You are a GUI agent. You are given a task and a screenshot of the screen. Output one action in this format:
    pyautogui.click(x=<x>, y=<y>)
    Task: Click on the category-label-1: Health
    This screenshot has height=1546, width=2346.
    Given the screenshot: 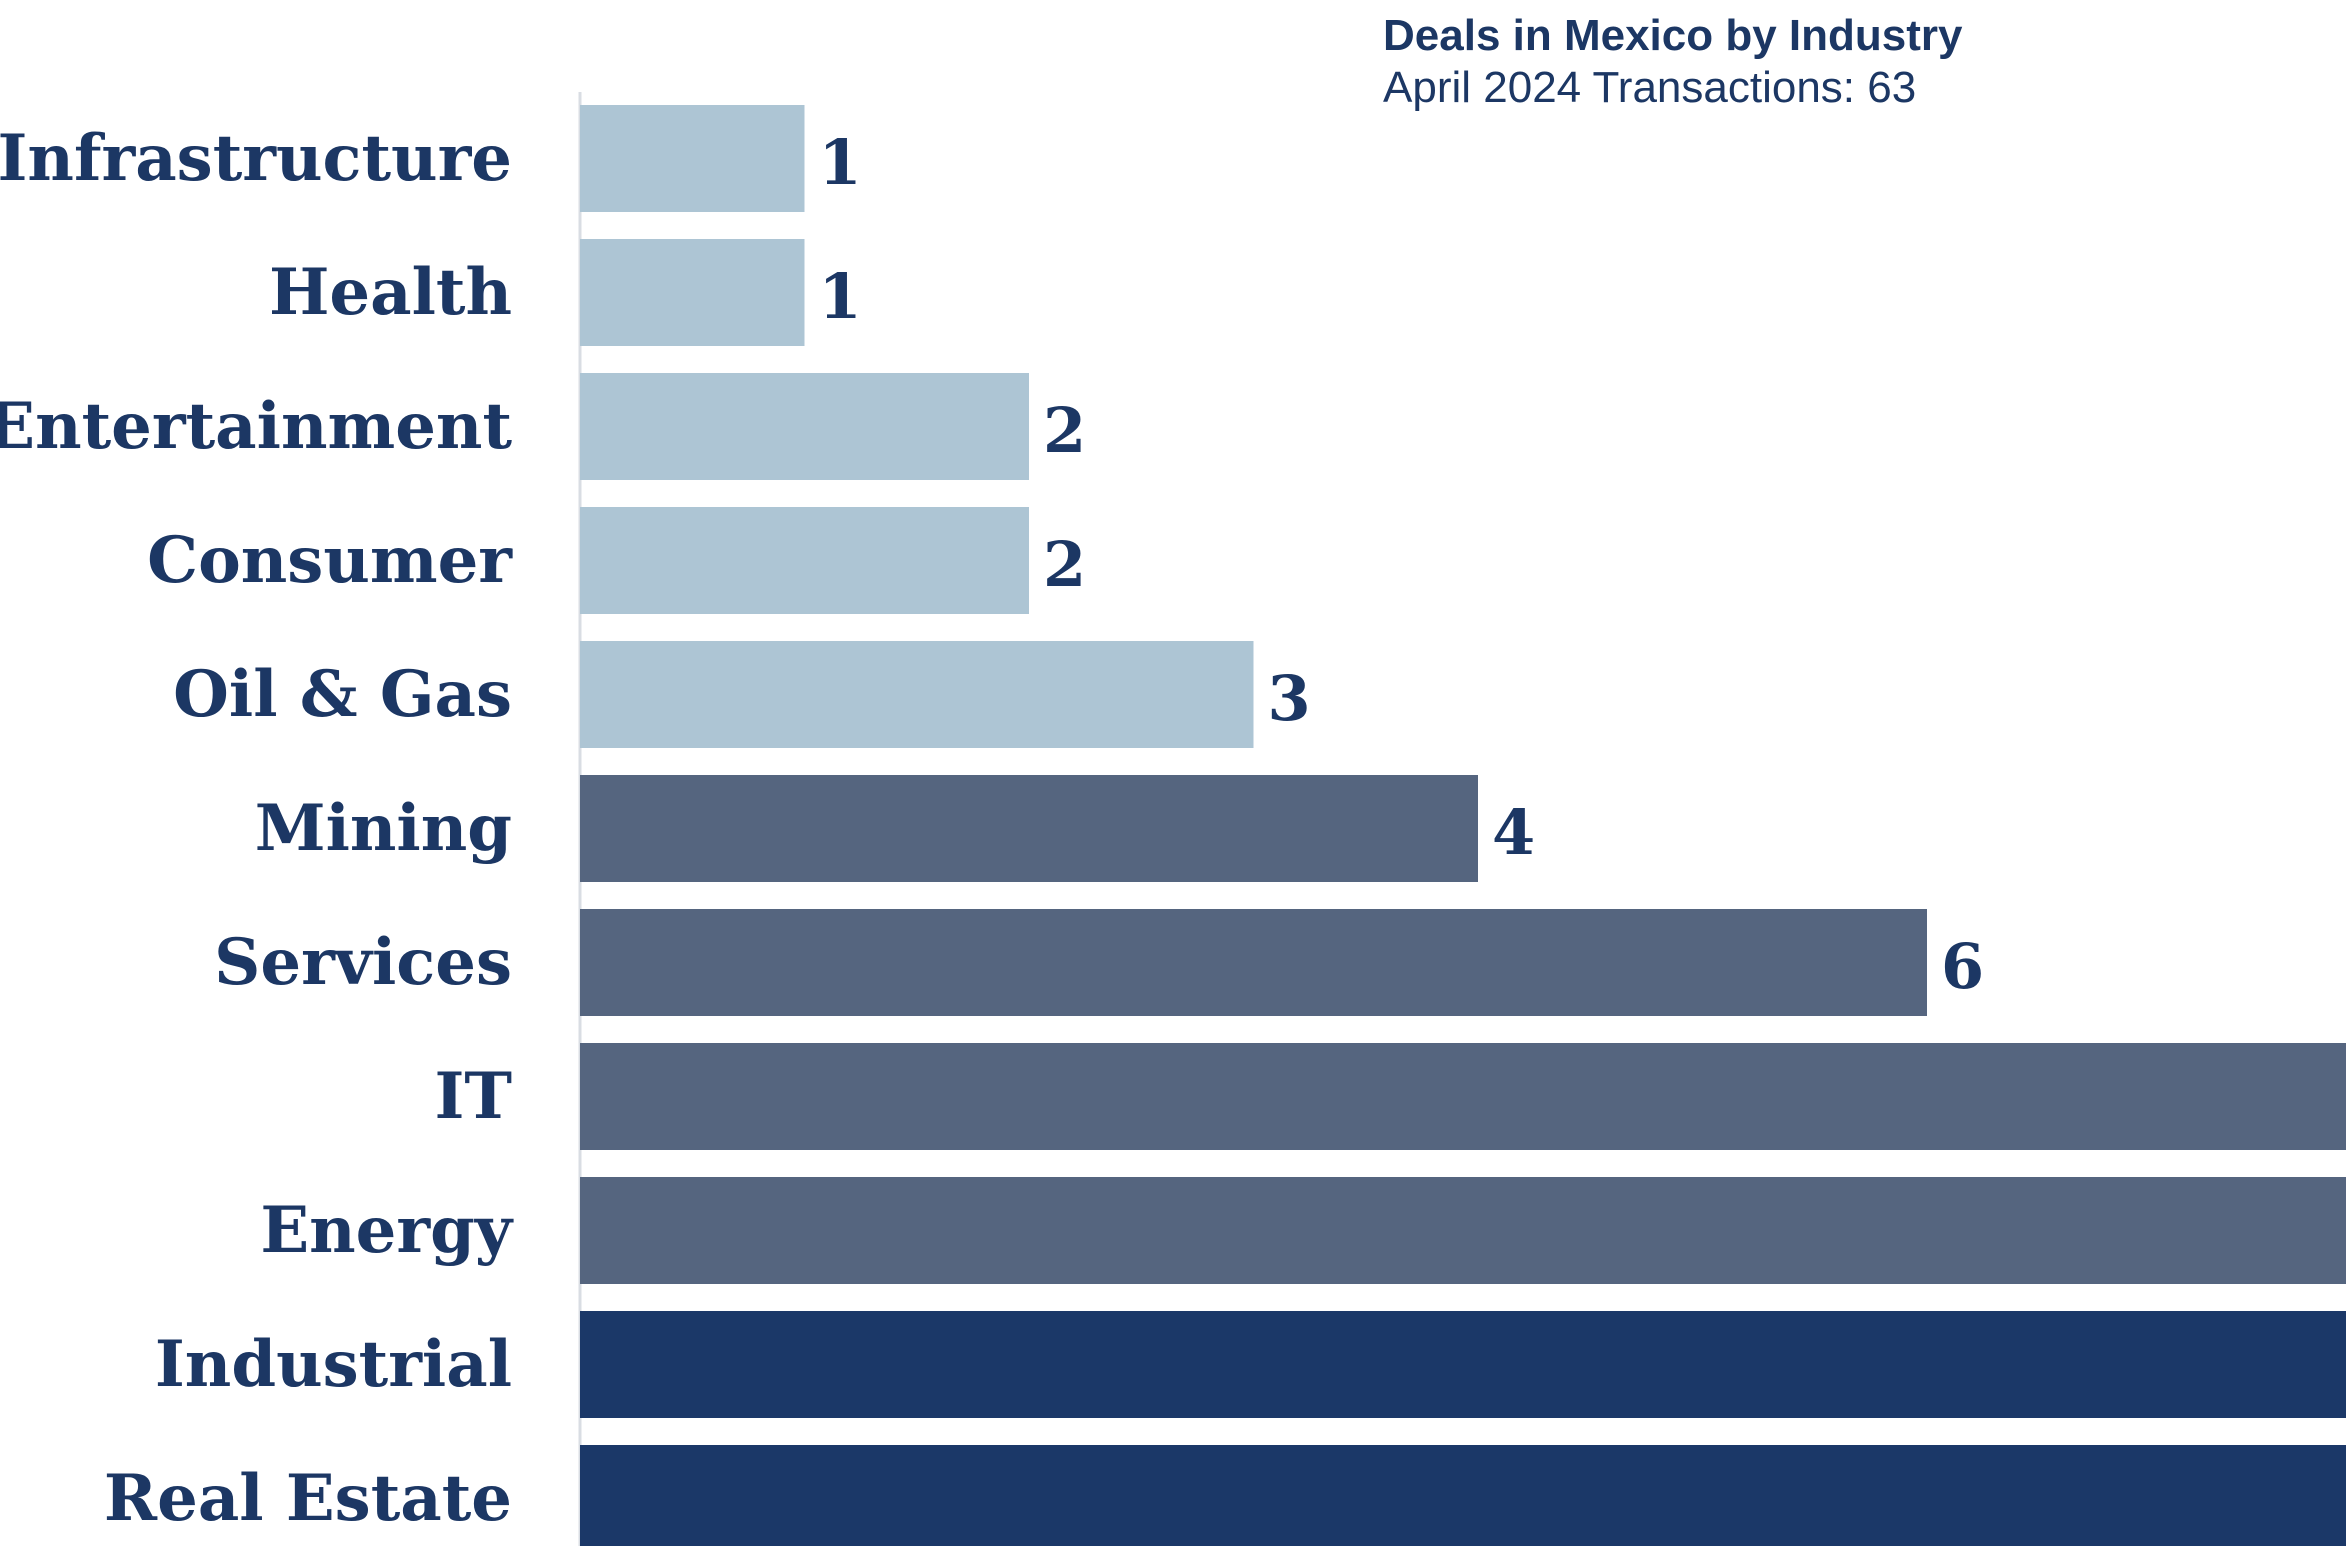 What is the action you would take?
    pyautogui.click(x=390, y=292)
    